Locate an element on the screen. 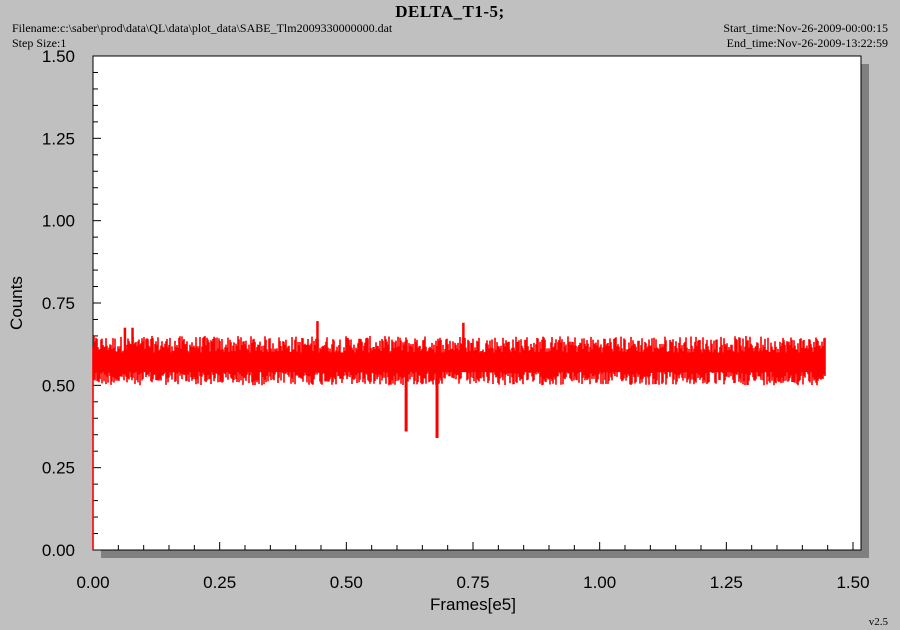 This screenshot has height=630, width=900. y-tick-label: 1.00 is located at coordinates (58, 221).